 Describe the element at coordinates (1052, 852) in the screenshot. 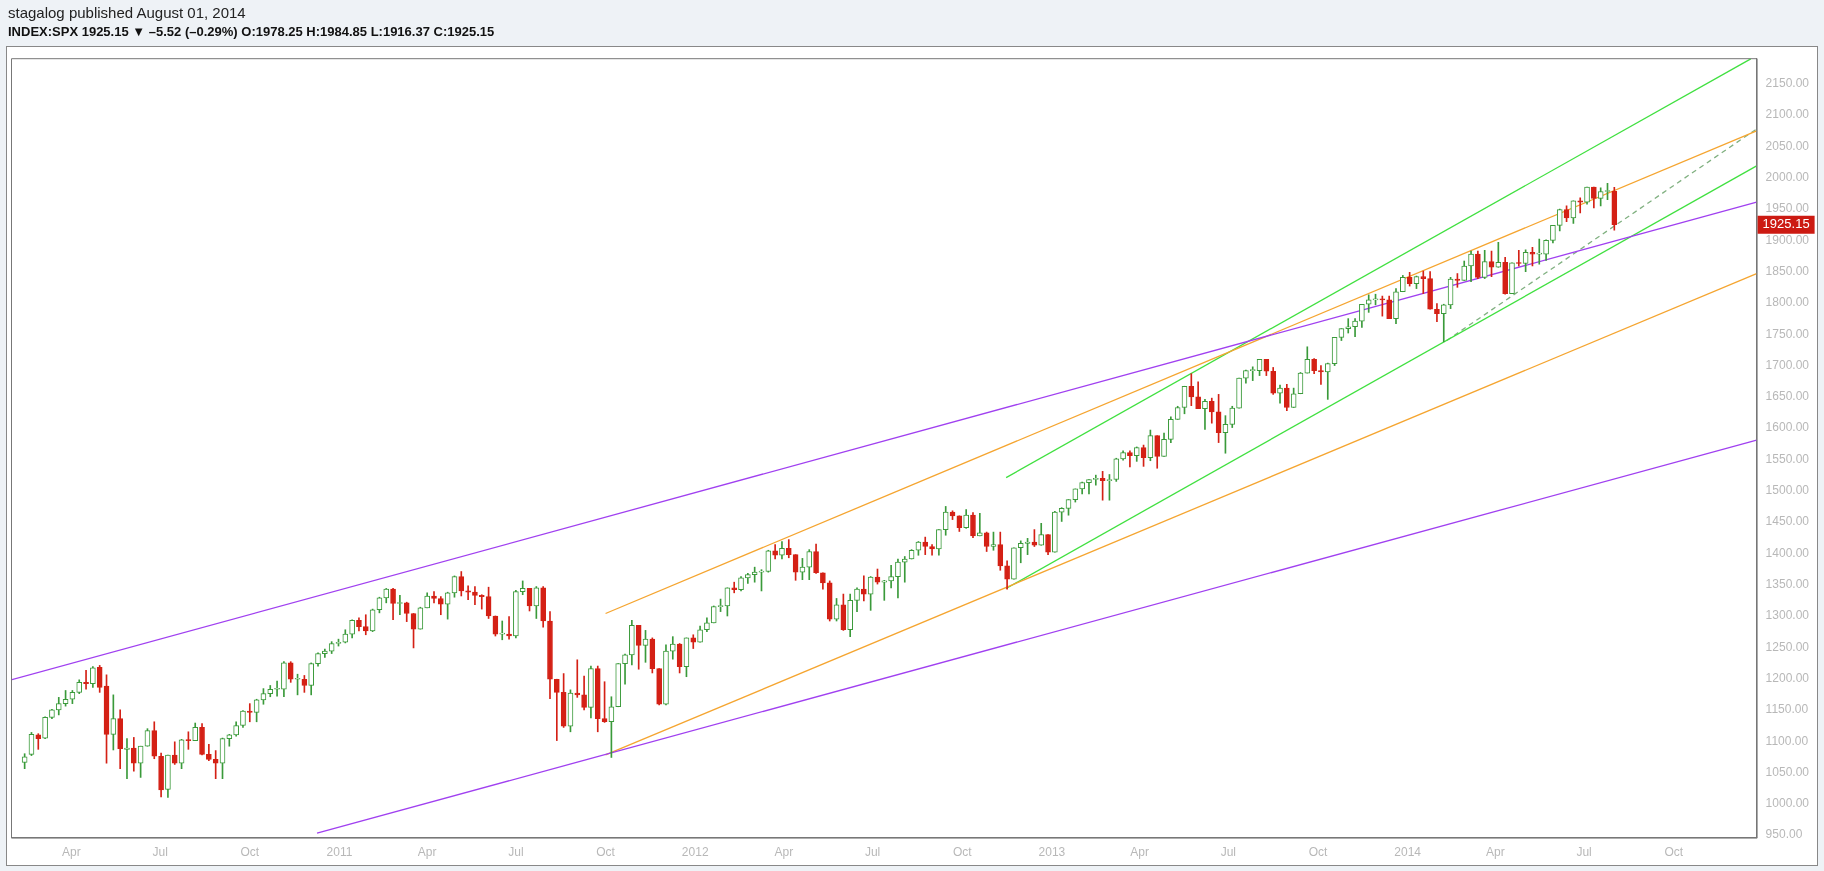

I see `x-tick-label: 2013` at that location.